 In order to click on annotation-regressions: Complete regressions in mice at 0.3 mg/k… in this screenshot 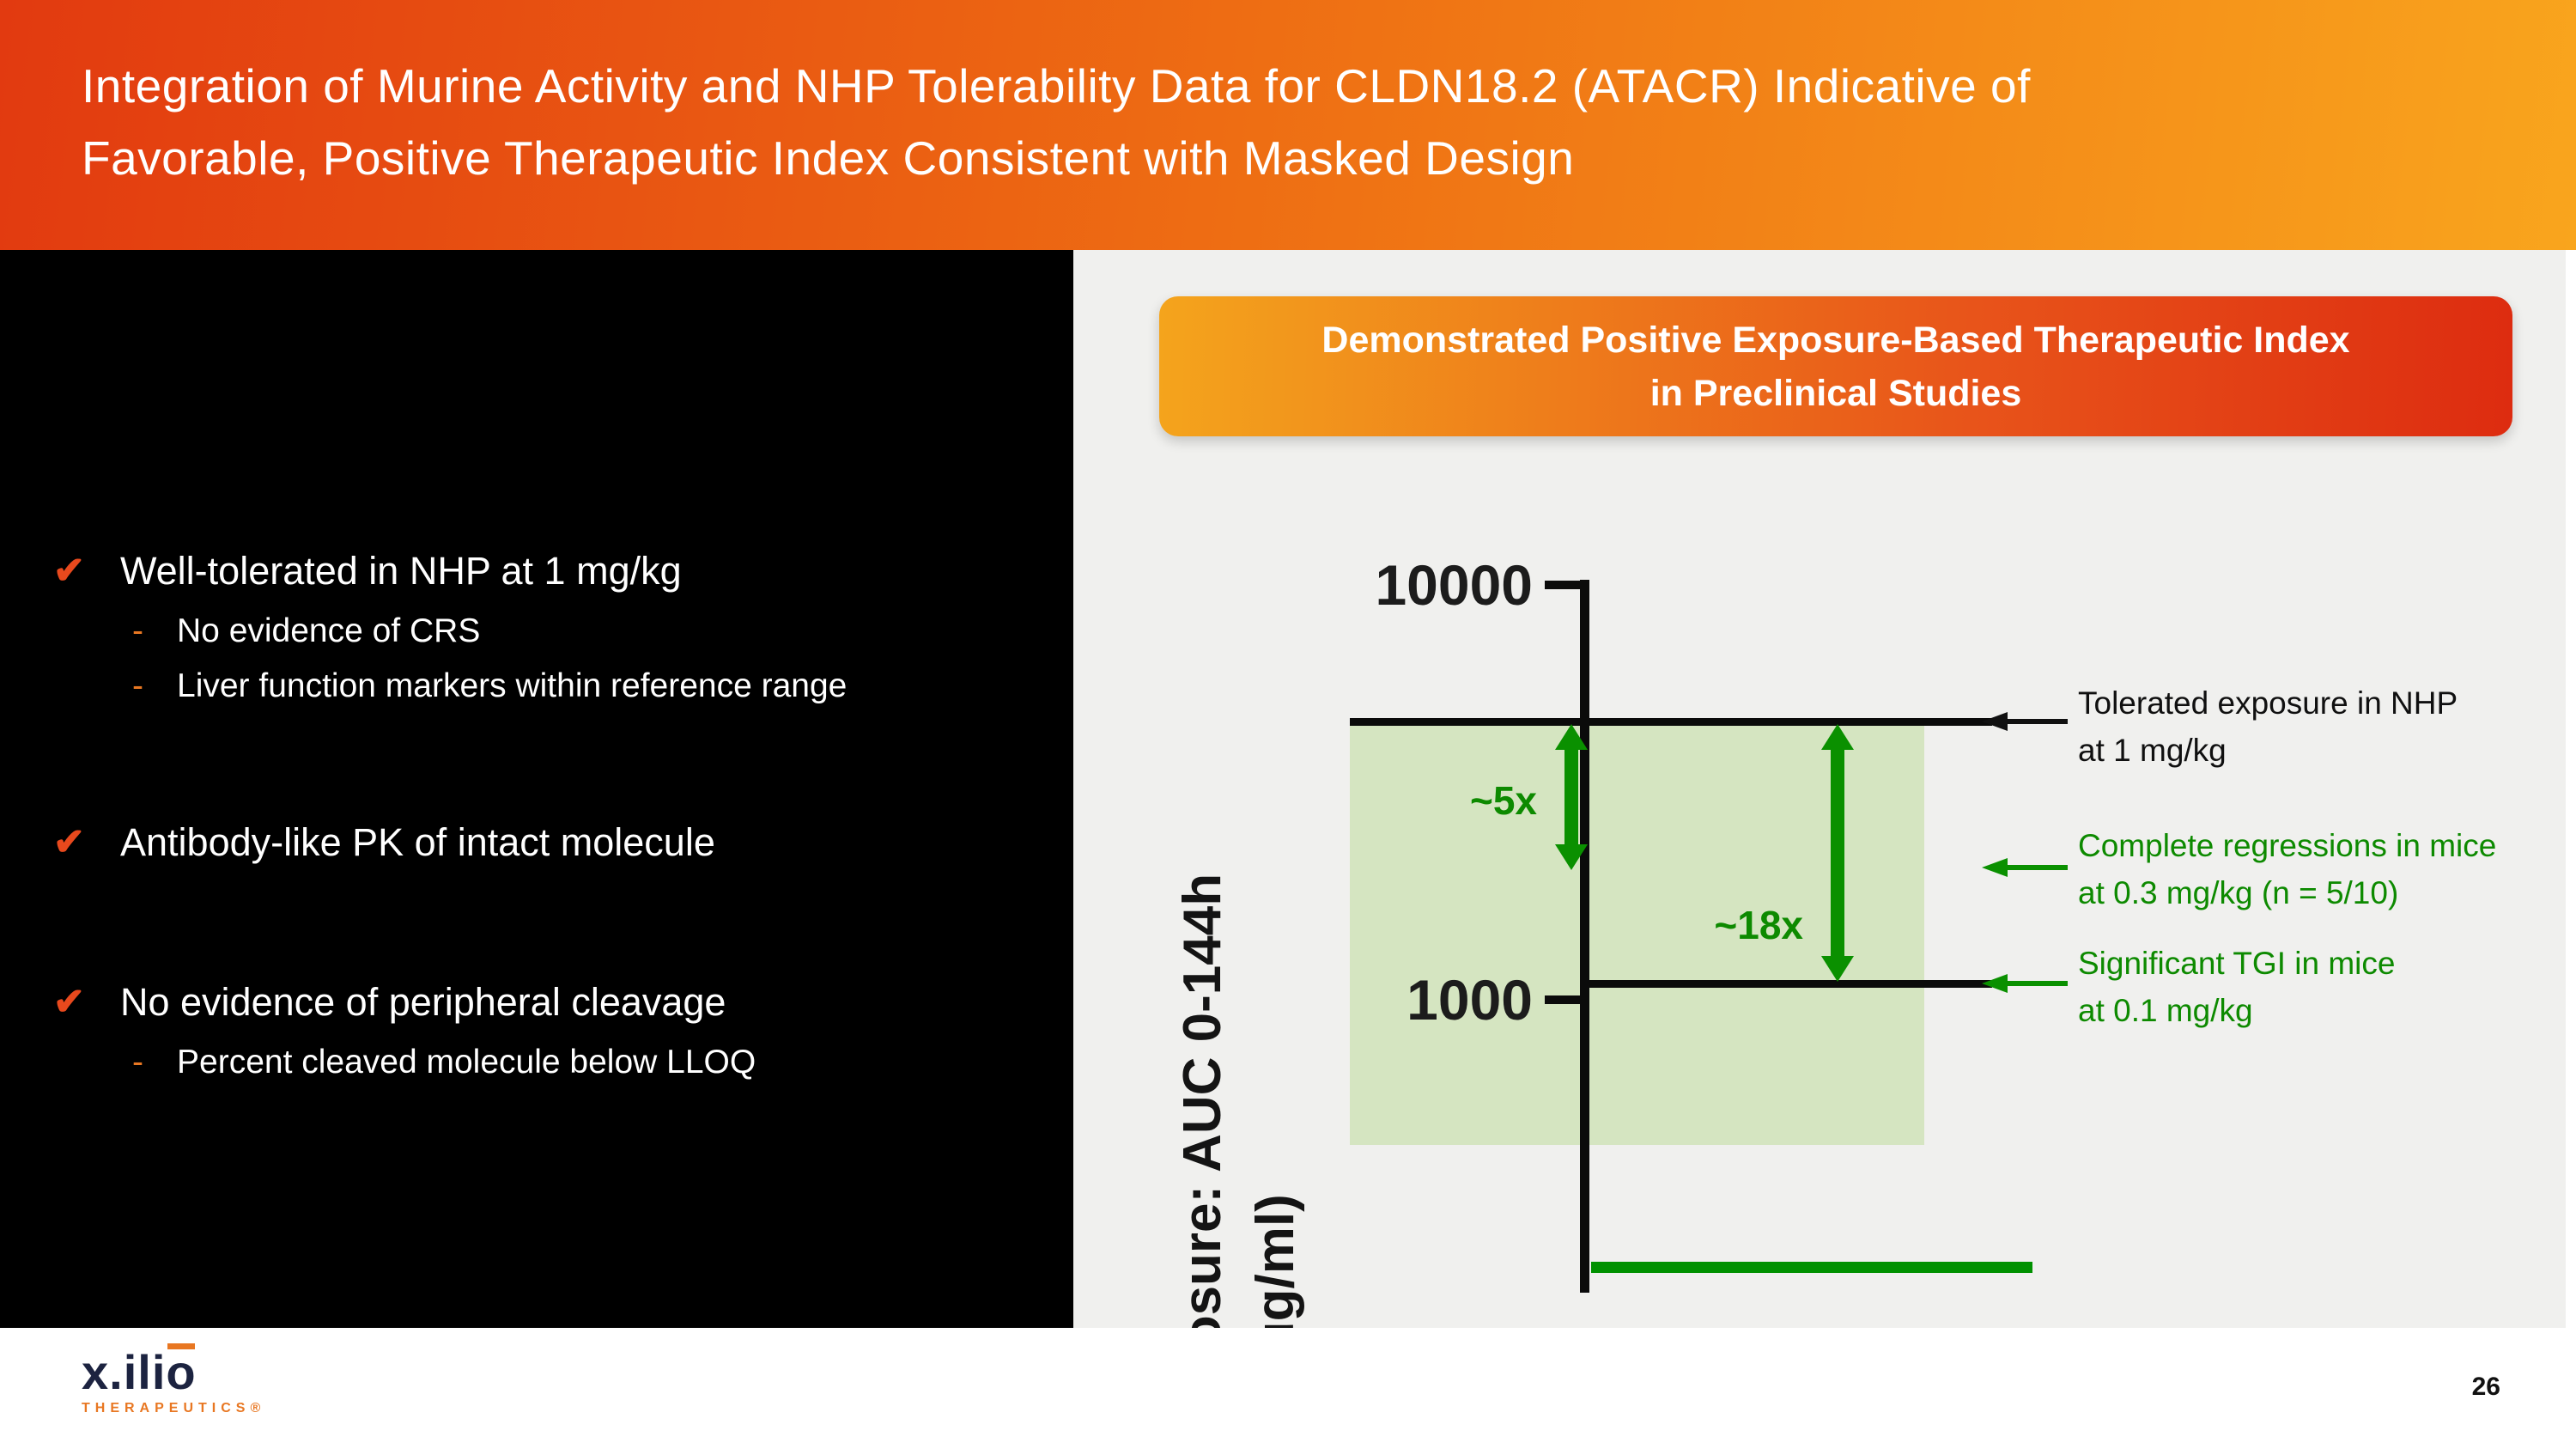, I will do `click(2318, 869)`.